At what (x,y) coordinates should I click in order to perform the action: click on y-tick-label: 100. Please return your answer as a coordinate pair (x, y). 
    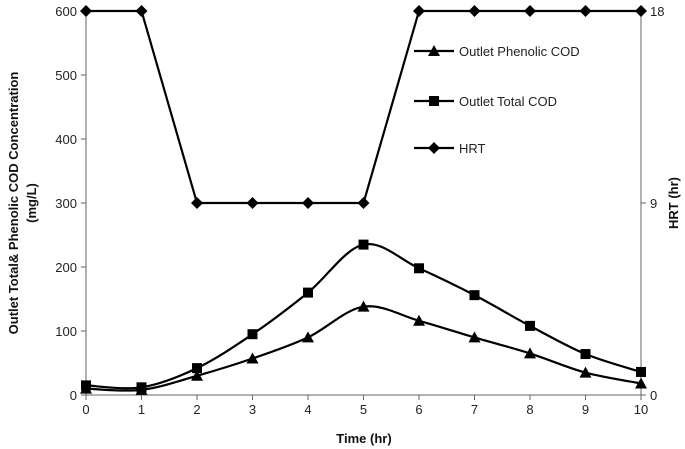
    Looking at the image, I should click on (66, 331).